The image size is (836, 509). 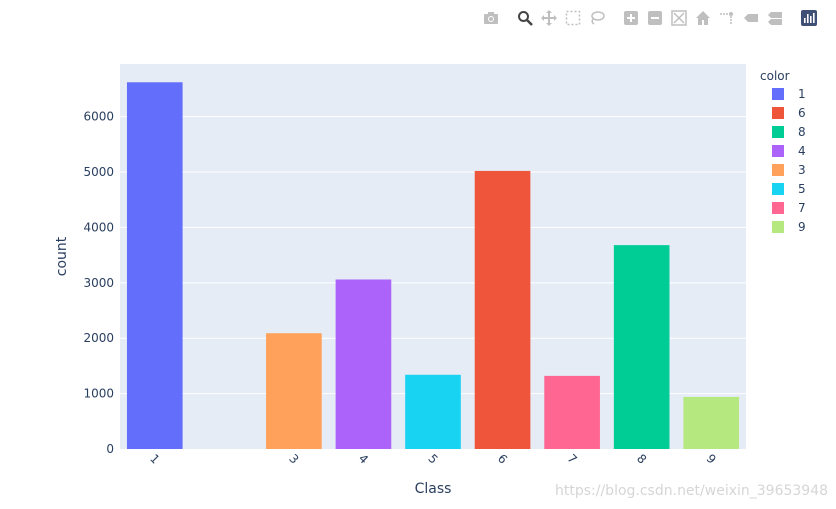 I want to click on reset-axes-icon, so click(x=703, y=18).